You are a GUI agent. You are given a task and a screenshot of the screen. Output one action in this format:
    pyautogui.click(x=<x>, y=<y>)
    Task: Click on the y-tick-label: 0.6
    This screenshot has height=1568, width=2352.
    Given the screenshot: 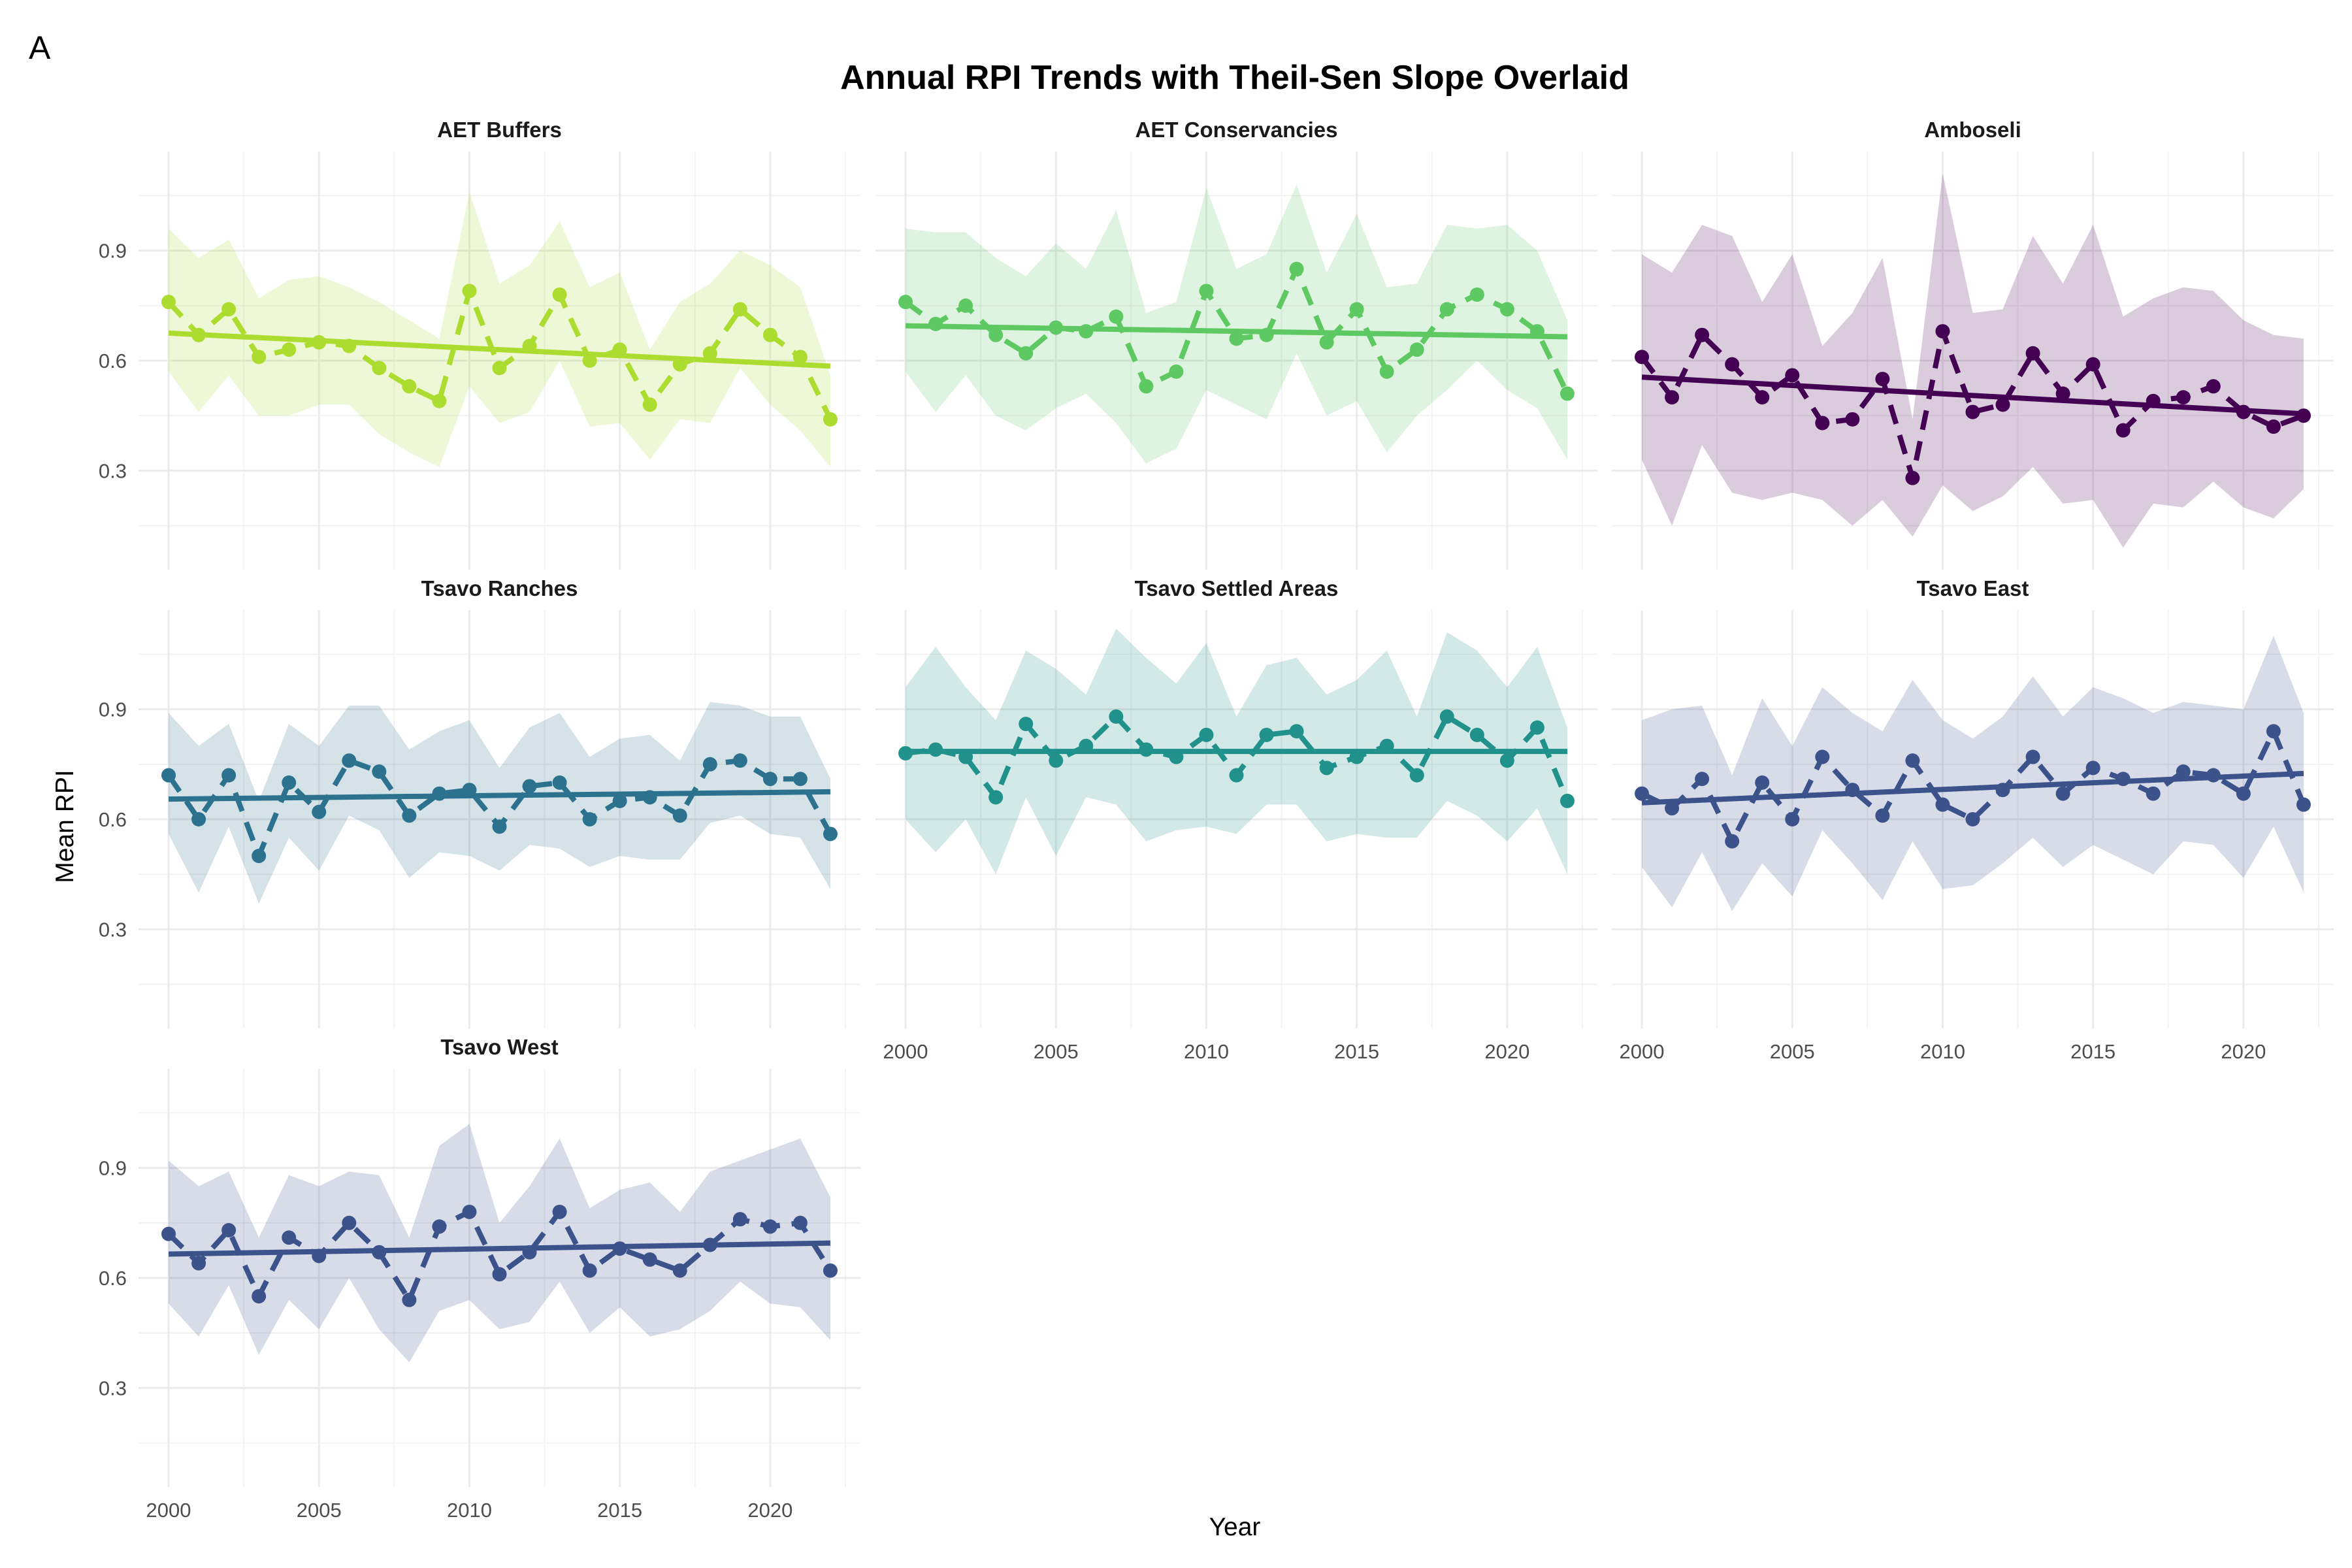 What is the action you would take?
    pyautogui.click(x=113, y=361)
    